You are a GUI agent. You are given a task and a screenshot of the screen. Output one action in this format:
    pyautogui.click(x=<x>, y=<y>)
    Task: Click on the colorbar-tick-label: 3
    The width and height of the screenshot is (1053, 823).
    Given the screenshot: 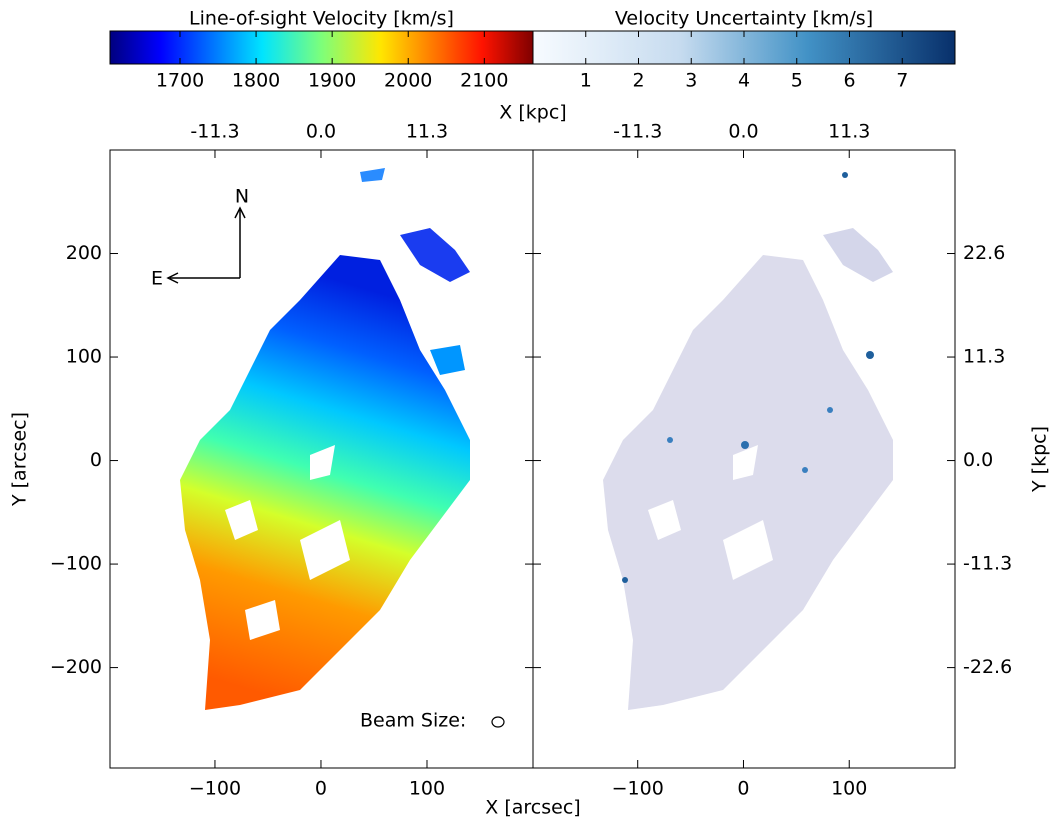 What is the action you would take?
    pyautogui.click(x=691, y=81)
    